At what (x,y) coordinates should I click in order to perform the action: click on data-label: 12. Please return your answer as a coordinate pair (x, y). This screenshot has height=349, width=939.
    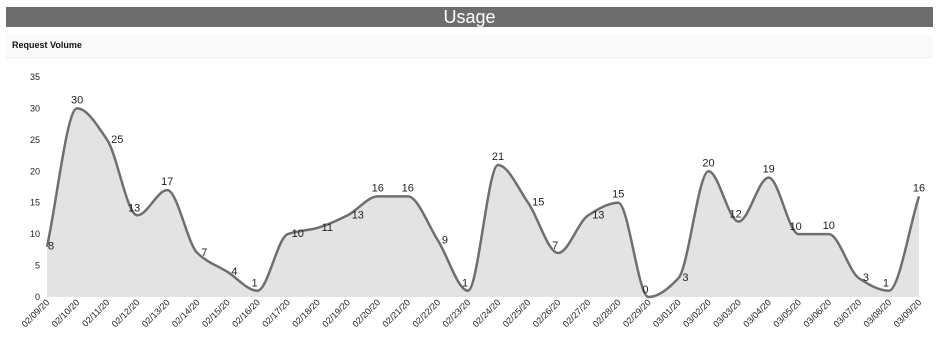
    Looking at the image, I should click on (735, 215).